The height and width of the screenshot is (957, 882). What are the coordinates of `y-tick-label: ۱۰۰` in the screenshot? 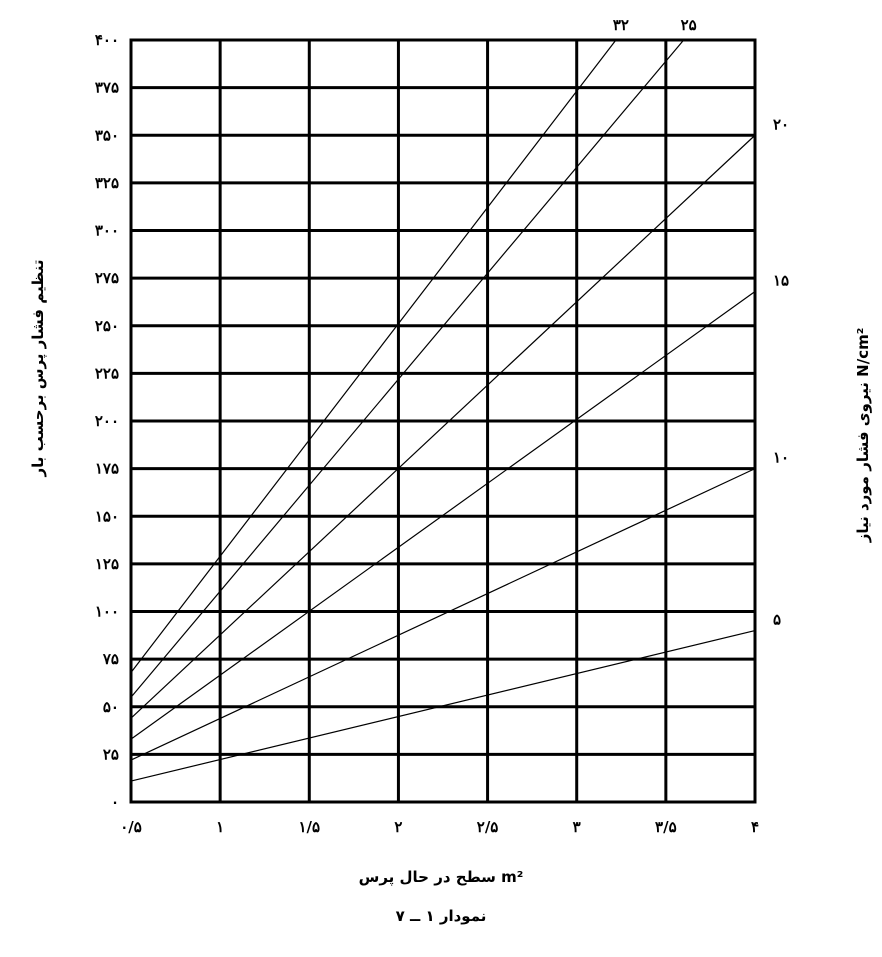 It's located at (107, 612).